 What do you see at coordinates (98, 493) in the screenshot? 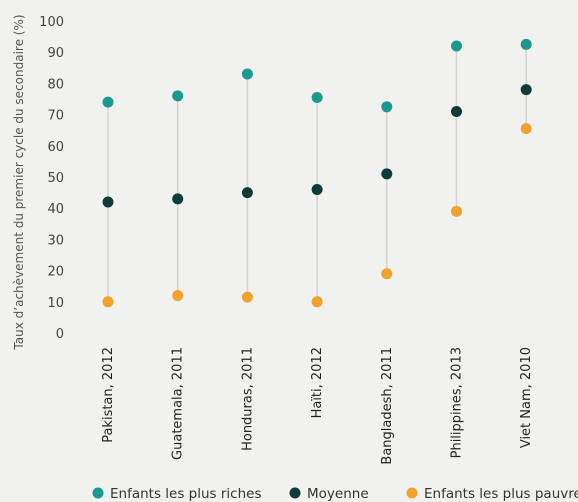
I see `legend-marker-enfants-les-plus-riches` at bounding box center [98, 493].